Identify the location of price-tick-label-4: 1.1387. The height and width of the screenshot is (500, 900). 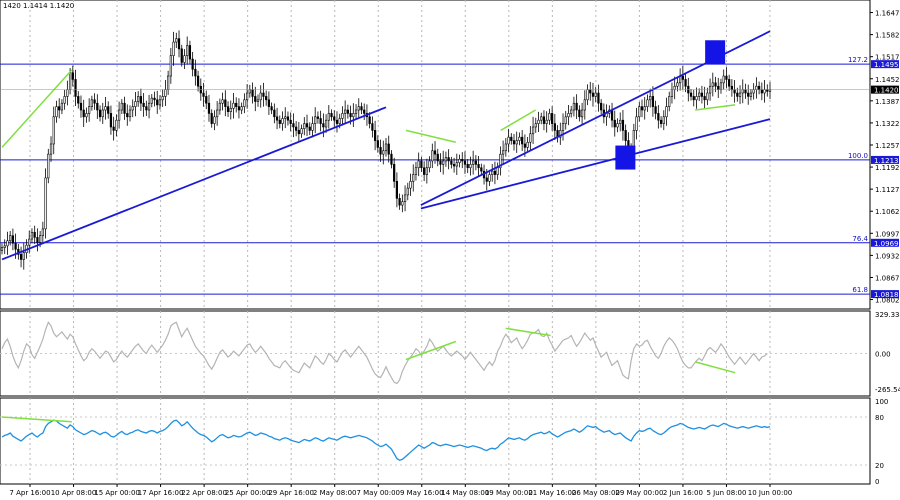
(887, 102).